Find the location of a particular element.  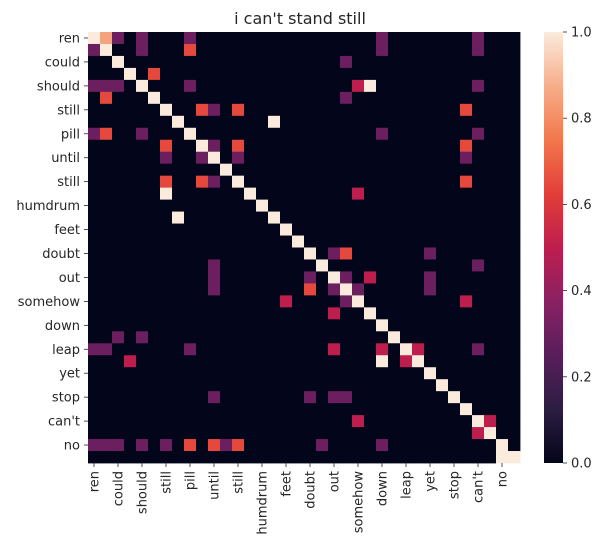

row-tick-label: no is located at coordinates (72, 446).